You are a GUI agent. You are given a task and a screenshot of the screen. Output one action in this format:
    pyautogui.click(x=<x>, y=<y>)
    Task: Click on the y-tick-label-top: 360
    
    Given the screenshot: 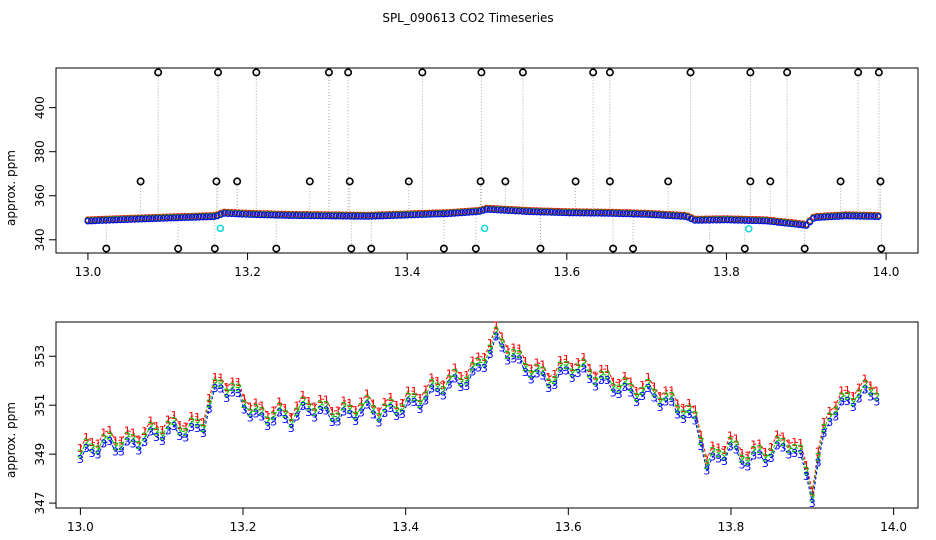 What is the action you would take?
    pyautogui.click(x=40, y=195)
    